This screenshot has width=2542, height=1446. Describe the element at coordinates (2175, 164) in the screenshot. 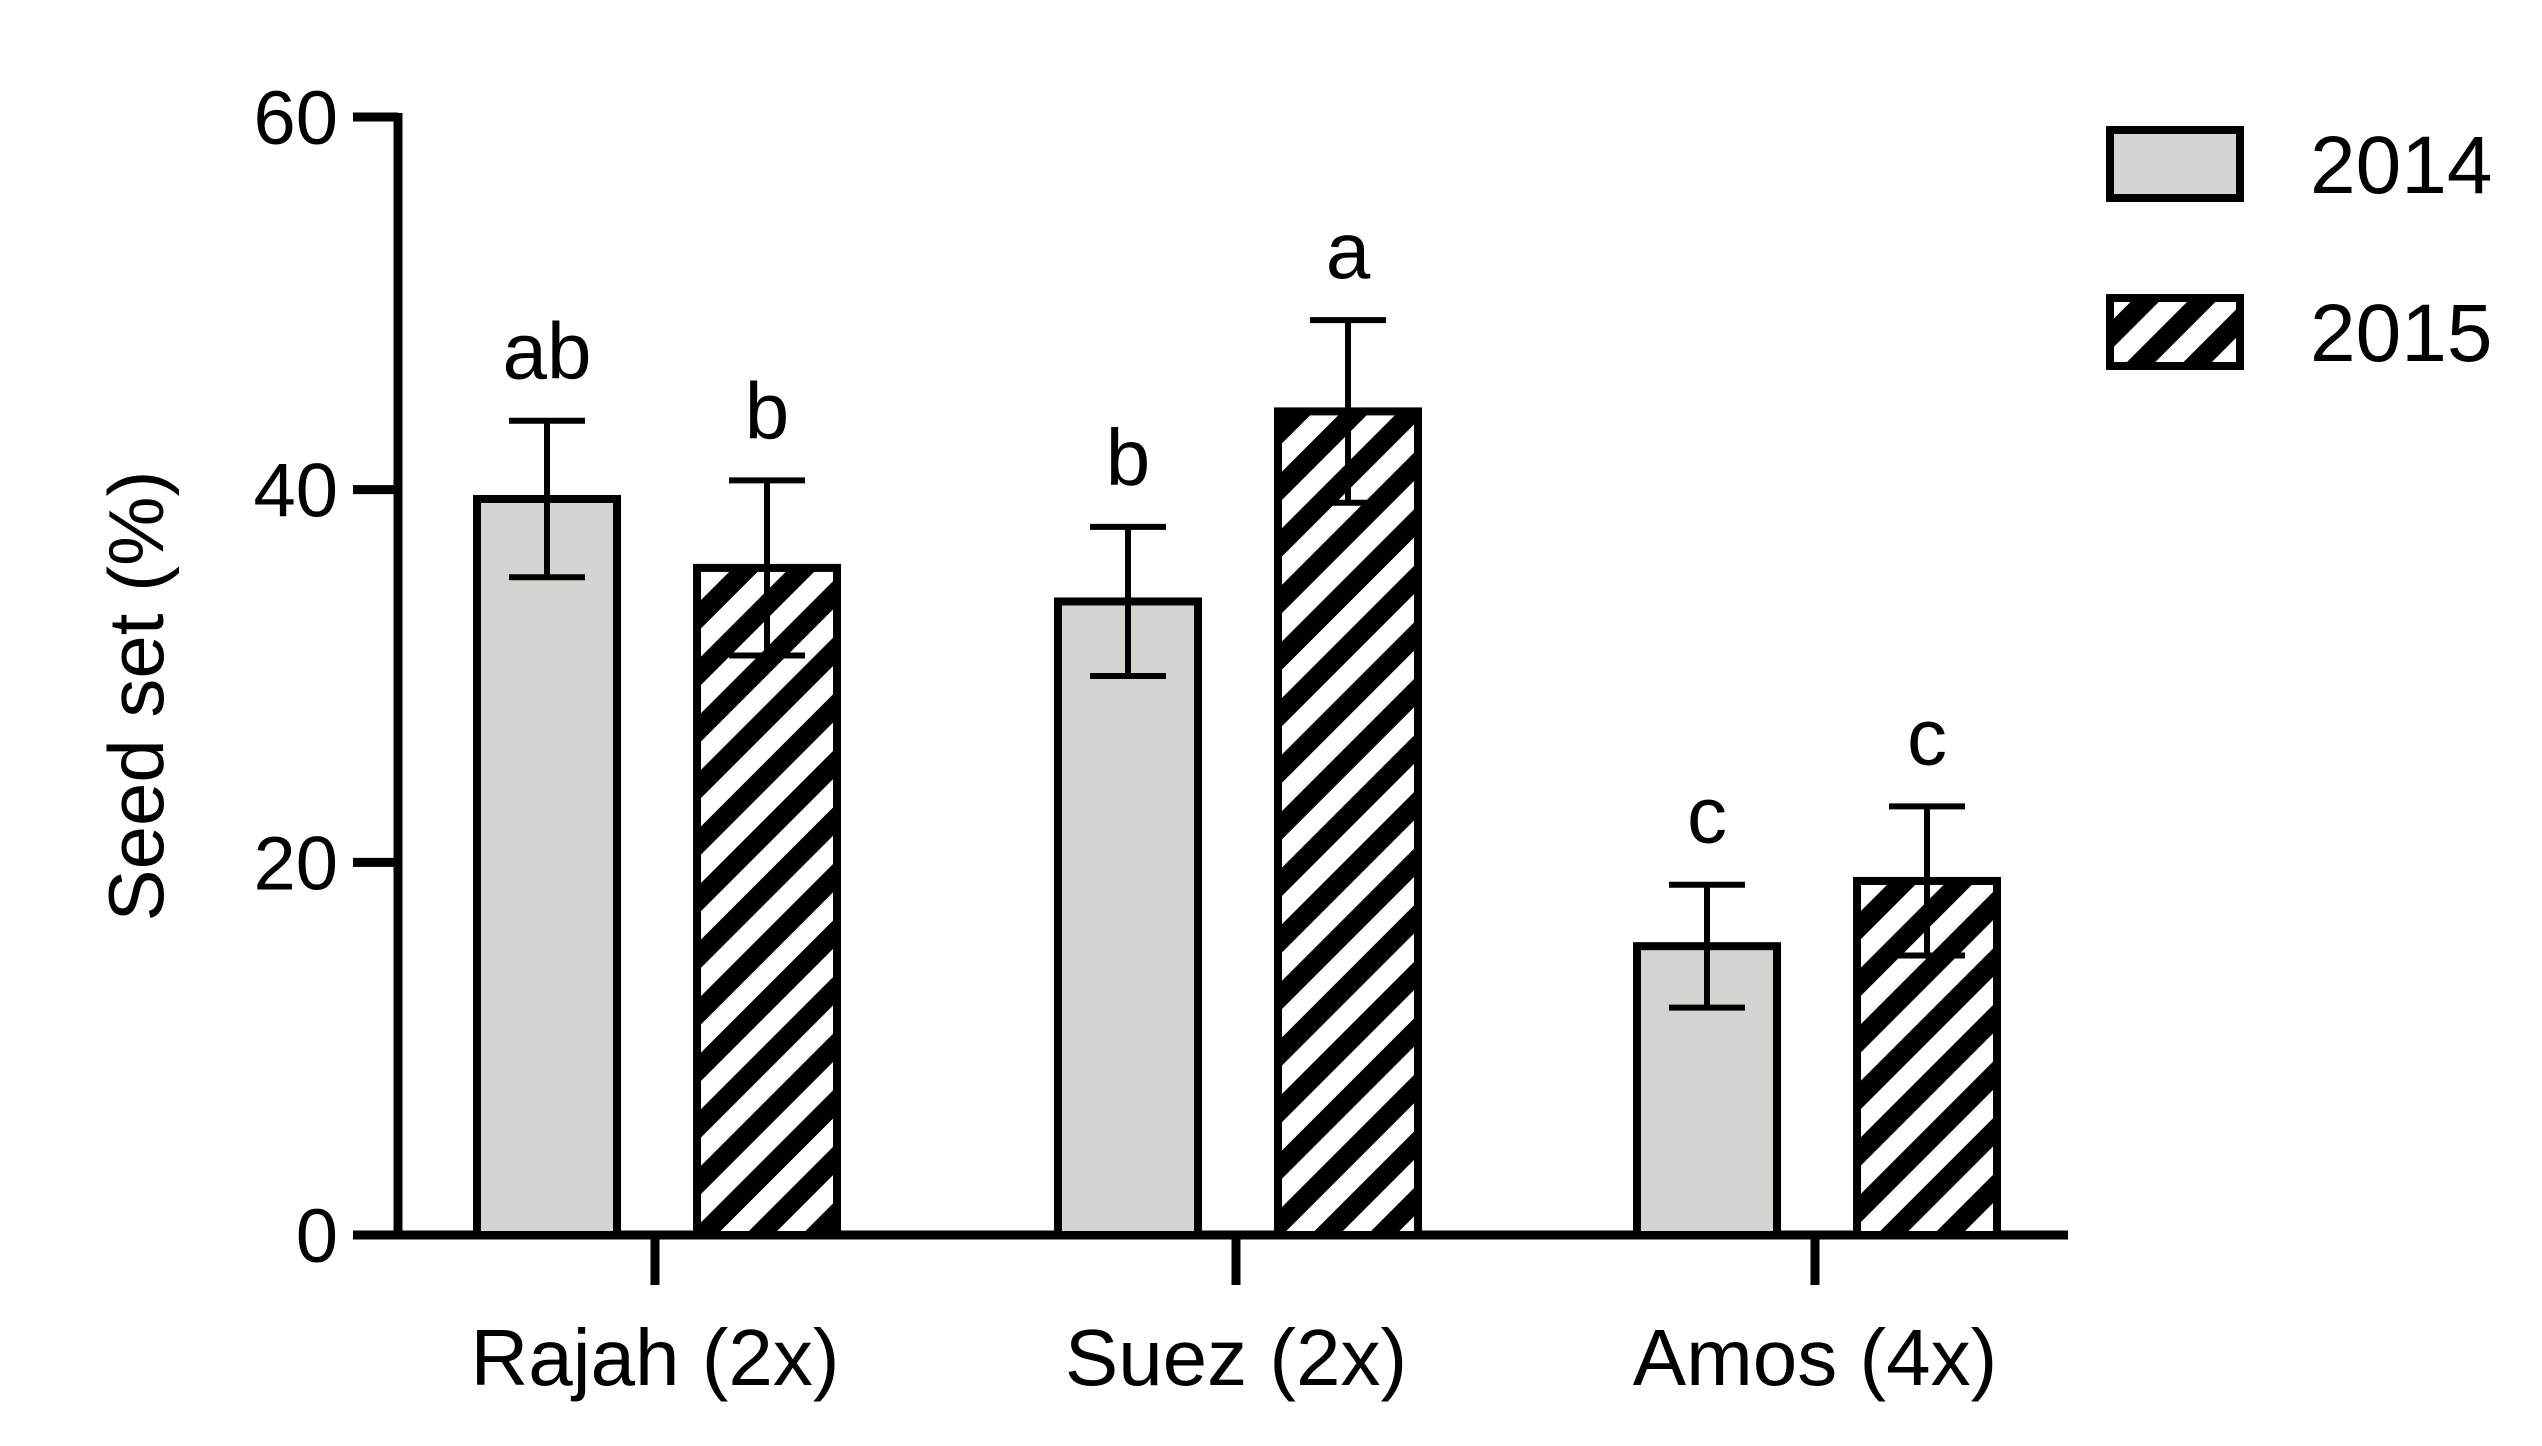

I see `legend-swatch-2014` at that location.